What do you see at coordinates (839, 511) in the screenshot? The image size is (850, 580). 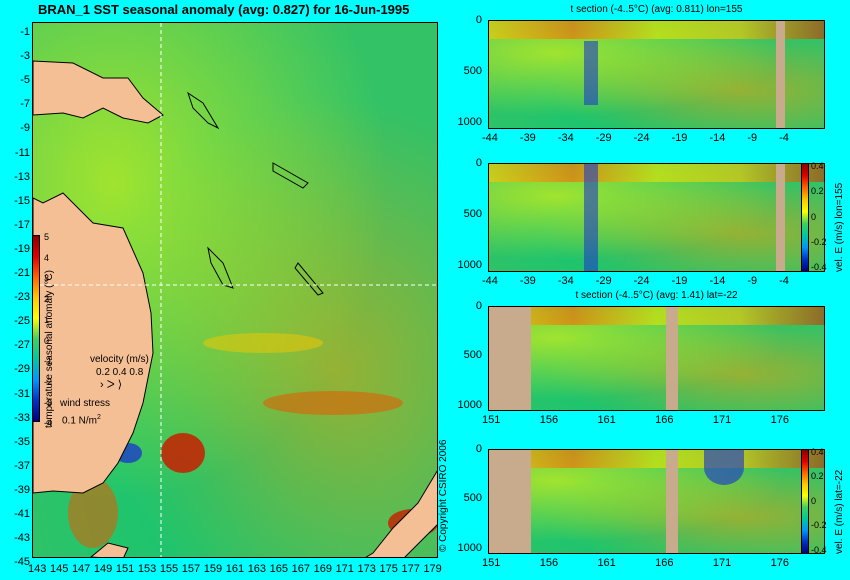 I see `velocity-colorbar-label: vel. E (m/s) lat=-22` at bounding box center [839, 511].